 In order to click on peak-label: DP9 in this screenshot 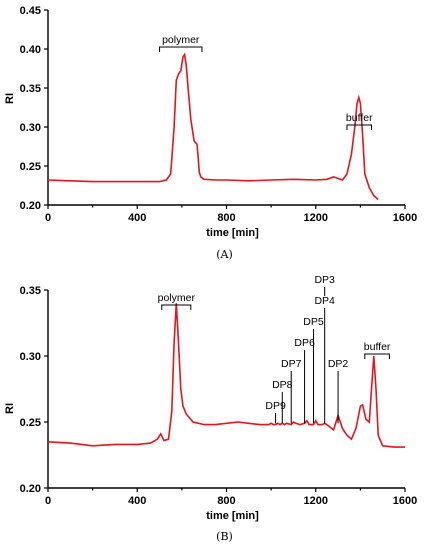, I will do `click(275, 406)`.